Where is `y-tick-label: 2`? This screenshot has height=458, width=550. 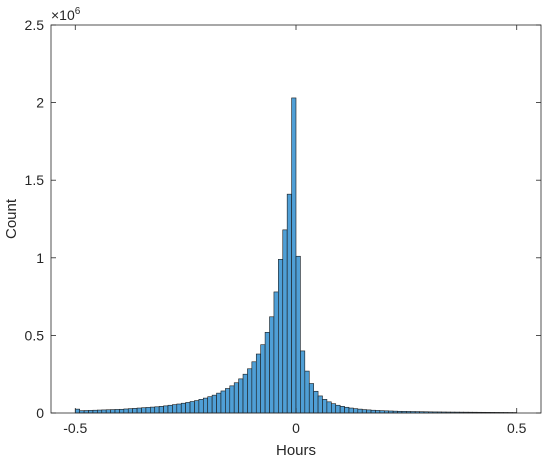
y-tick-label: 2 is located at coordinates (40, 103).